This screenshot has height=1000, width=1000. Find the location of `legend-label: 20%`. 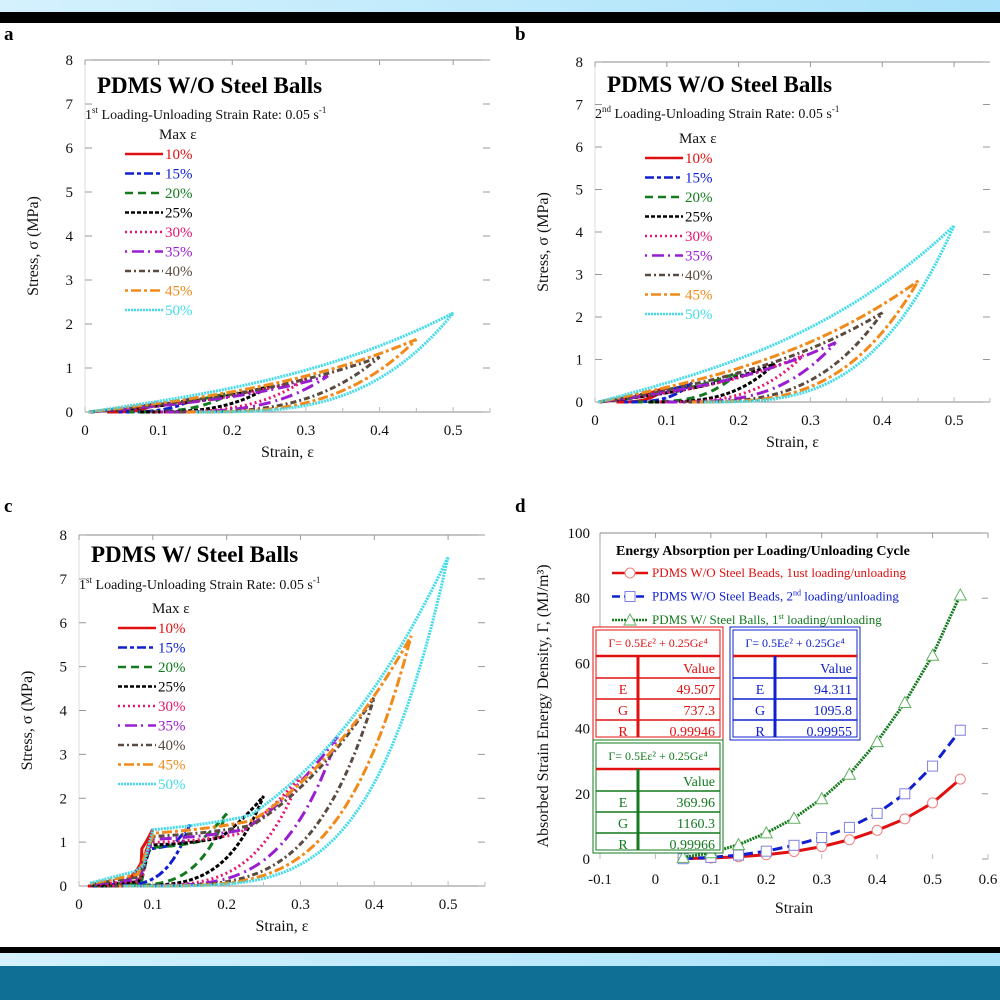

legend-label: 20% is located at coordinates (179, 194).